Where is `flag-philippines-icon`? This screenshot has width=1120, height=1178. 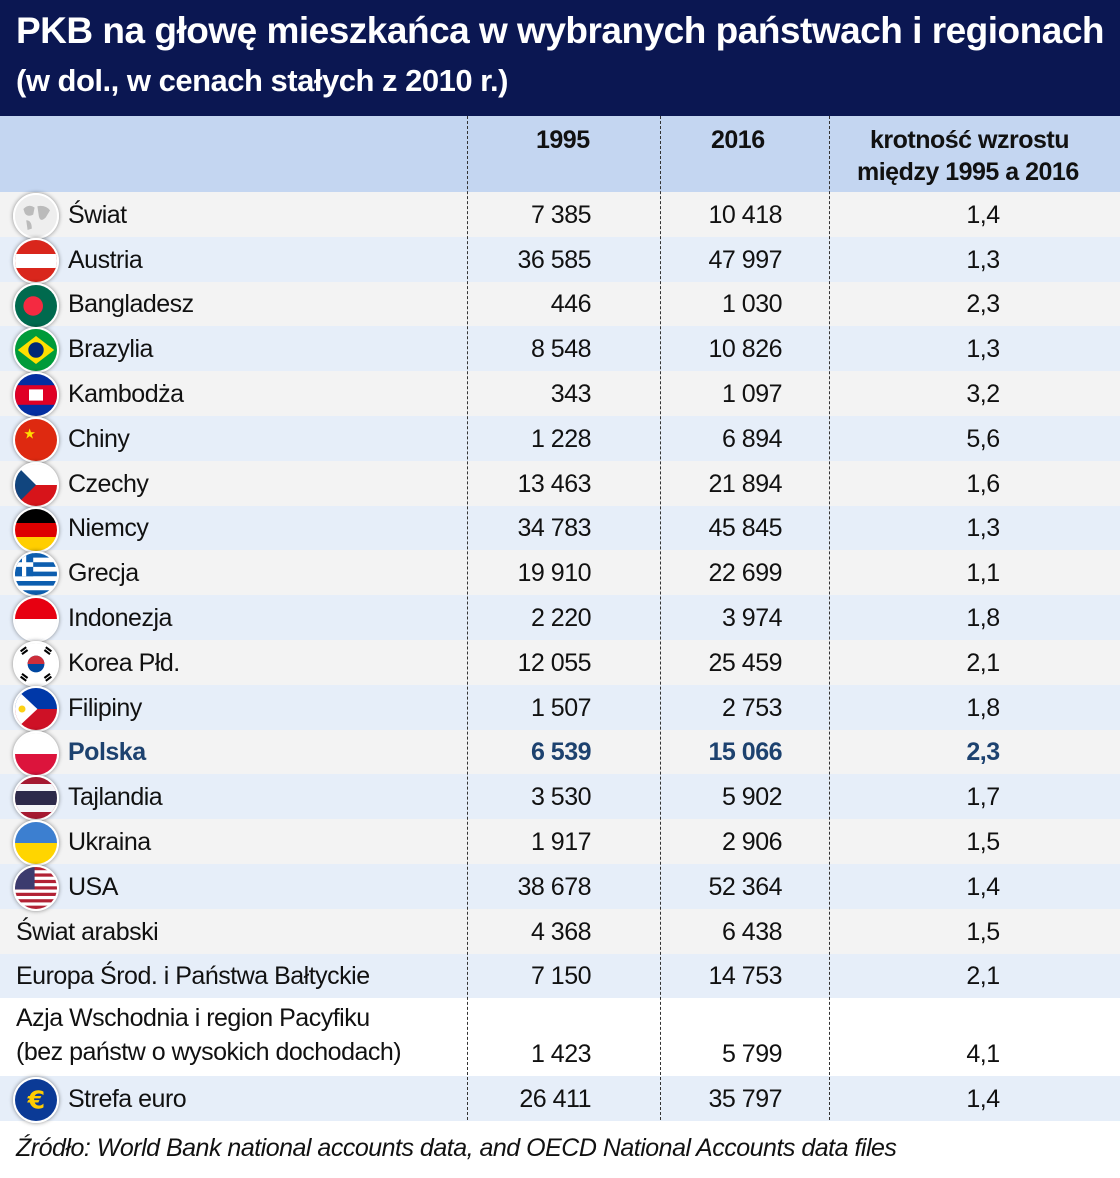
flag-philippines-icon is located at coordinates (36, 708).